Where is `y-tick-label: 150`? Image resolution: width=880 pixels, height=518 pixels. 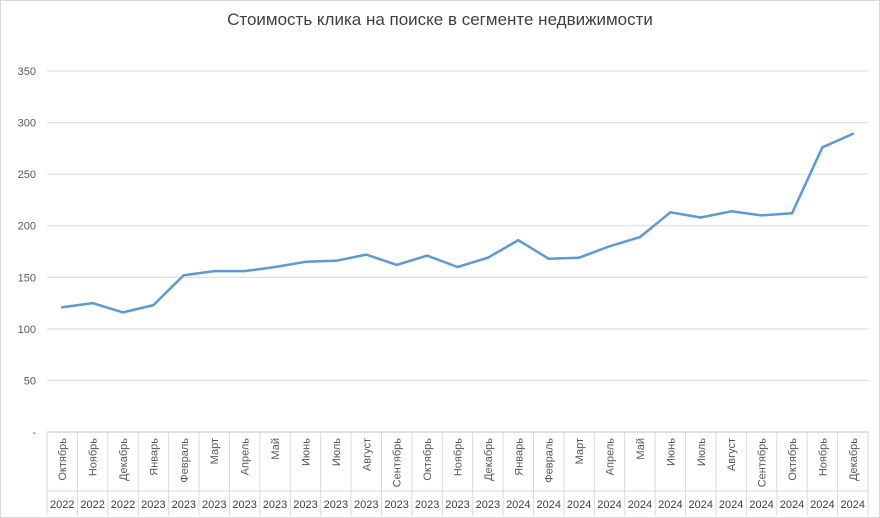 y-tick-label: 150 is located at coordinates (27, 278).